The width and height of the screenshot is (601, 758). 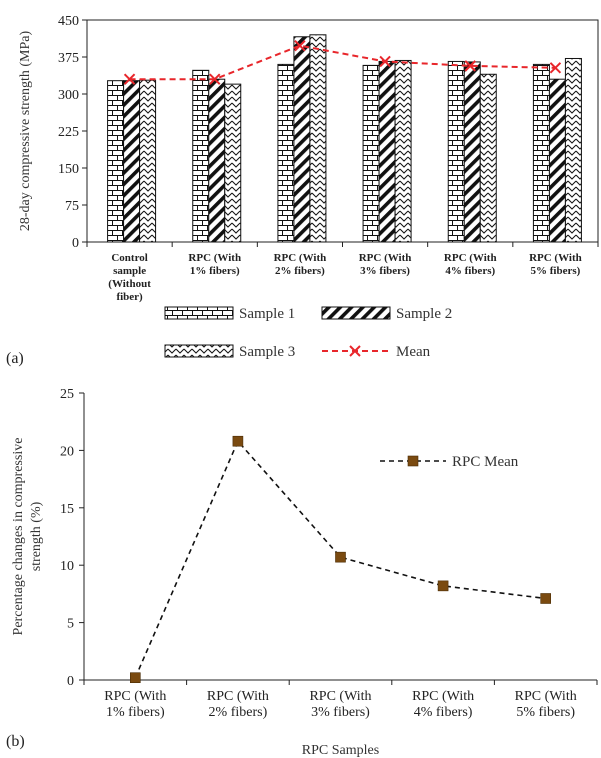 I want to click on legend-label: RPC Mean, so click(x=485, y=462).